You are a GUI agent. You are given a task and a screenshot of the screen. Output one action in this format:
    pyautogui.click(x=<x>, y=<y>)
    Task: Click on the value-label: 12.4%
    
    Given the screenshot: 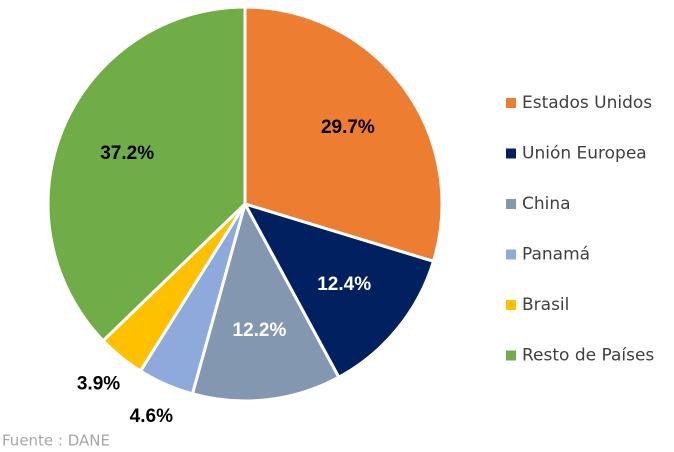 What is the action you would take?
    pyautogui.click(x=344, y=284)
    